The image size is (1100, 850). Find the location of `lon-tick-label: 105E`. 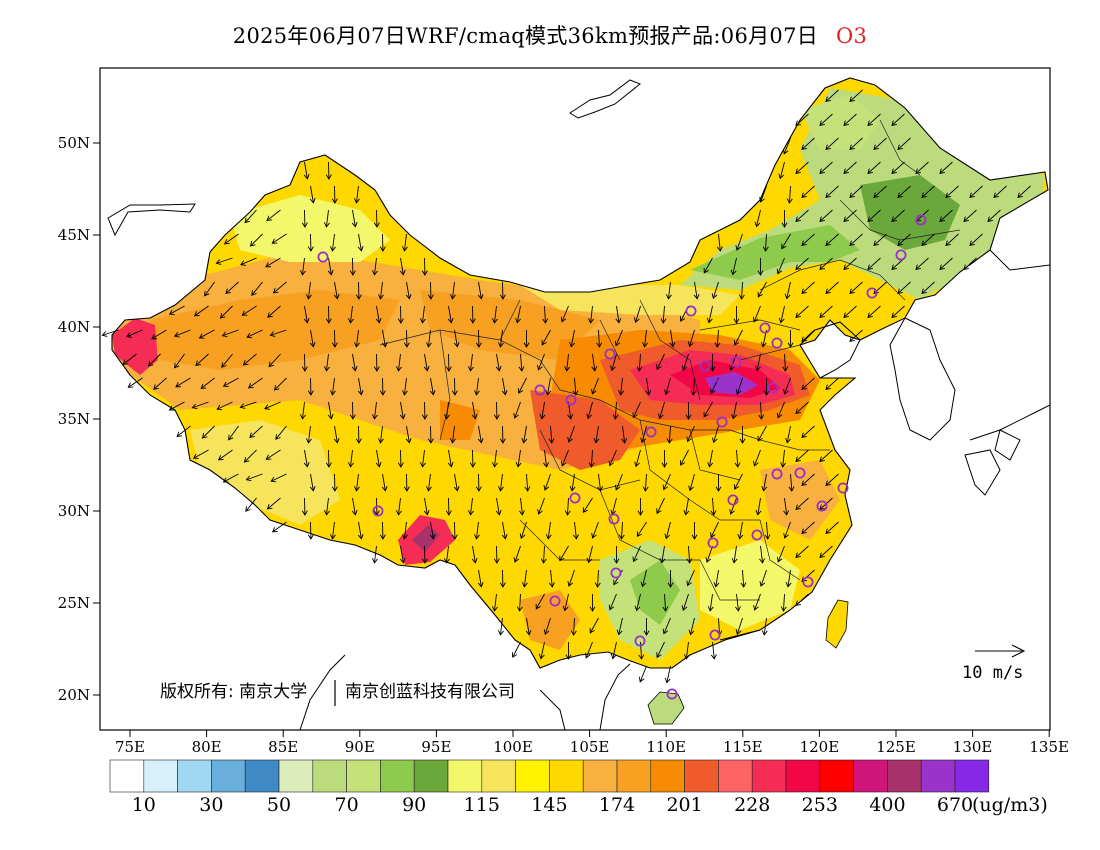

lon-tick-label: 105E is located at coordinates (590, 747).